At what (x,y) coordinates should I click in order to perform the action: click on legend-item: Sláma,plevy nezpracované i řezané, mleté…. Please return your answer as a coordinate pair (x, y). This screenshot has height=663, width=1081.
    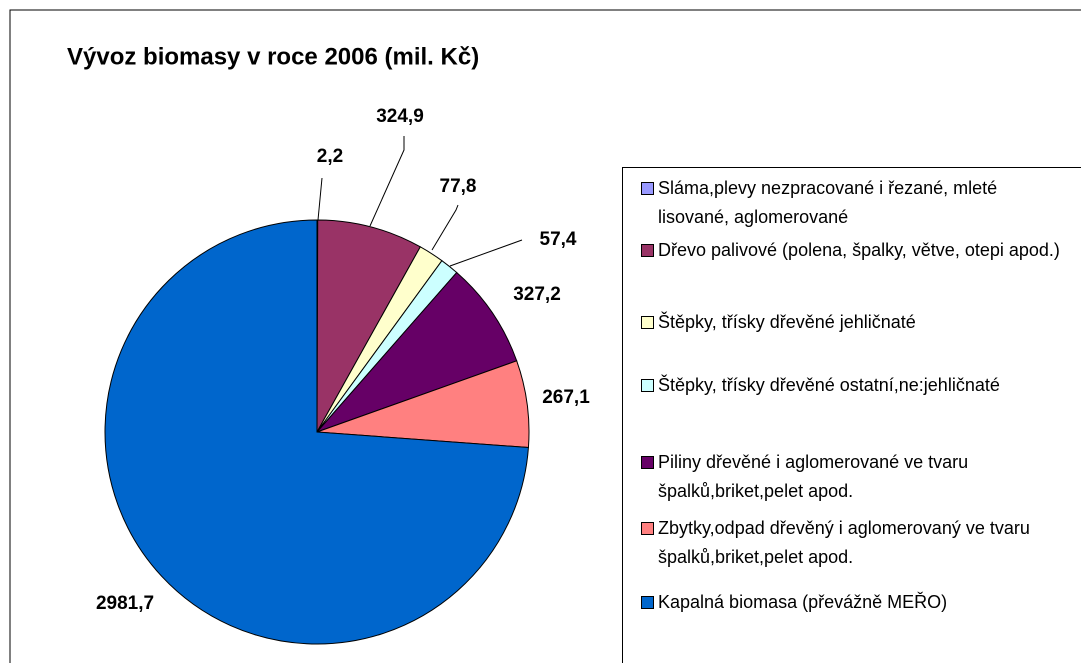
    Looking at the image, I should click on (851, 203).